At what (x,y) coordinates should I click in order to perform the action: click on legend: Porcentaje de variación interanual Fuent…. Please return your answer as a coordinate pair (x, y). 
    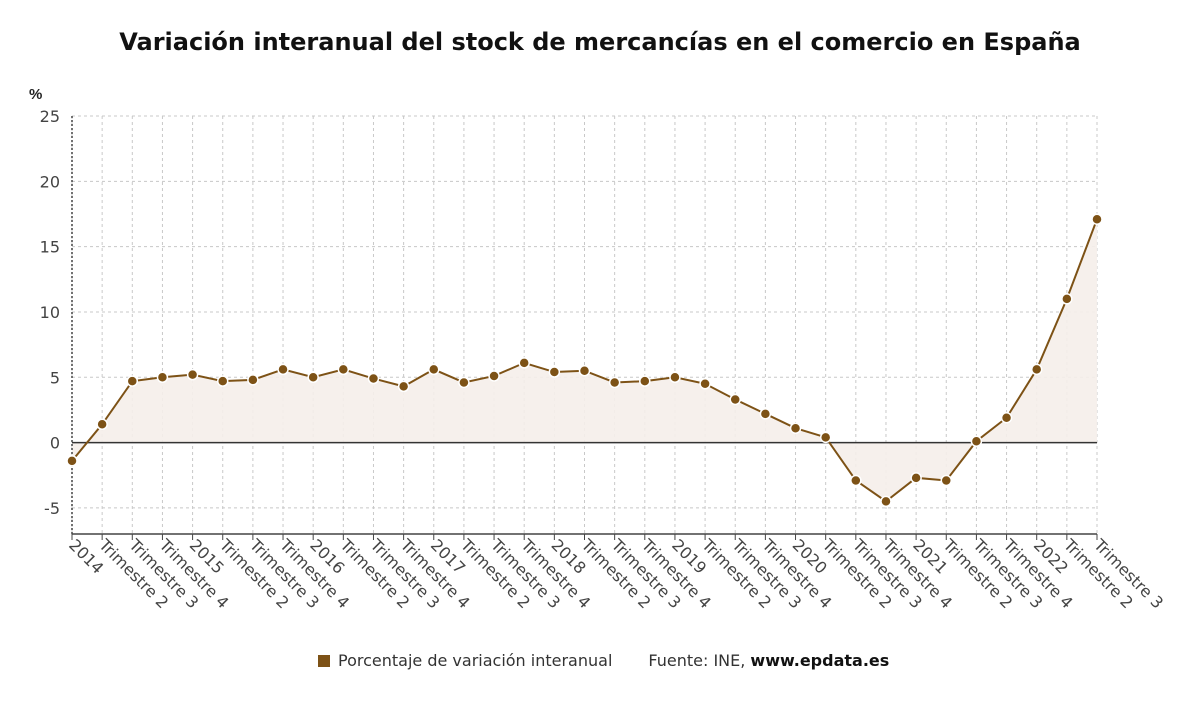
    Looking at the image, I should click on (603, 660).